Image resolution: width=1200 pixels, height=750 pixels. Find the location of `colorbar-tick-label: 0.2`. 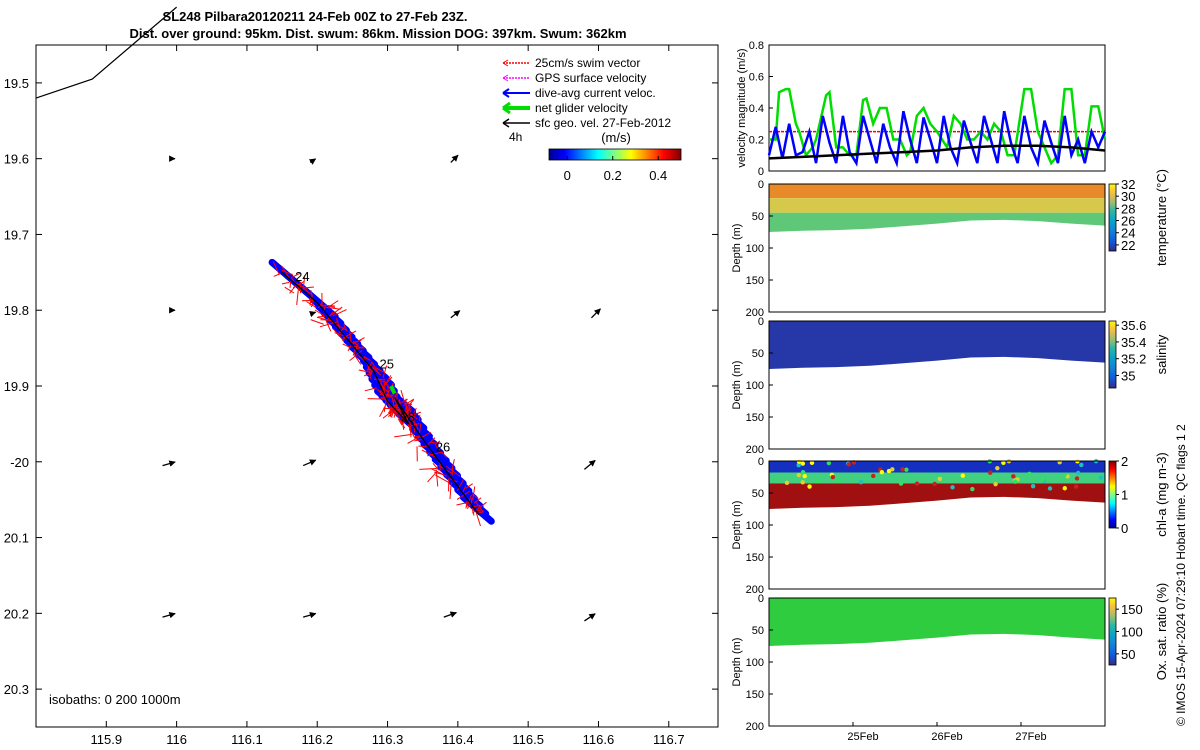

colorbar-tick-label: 0.2 is located at coordinates (613, 175).